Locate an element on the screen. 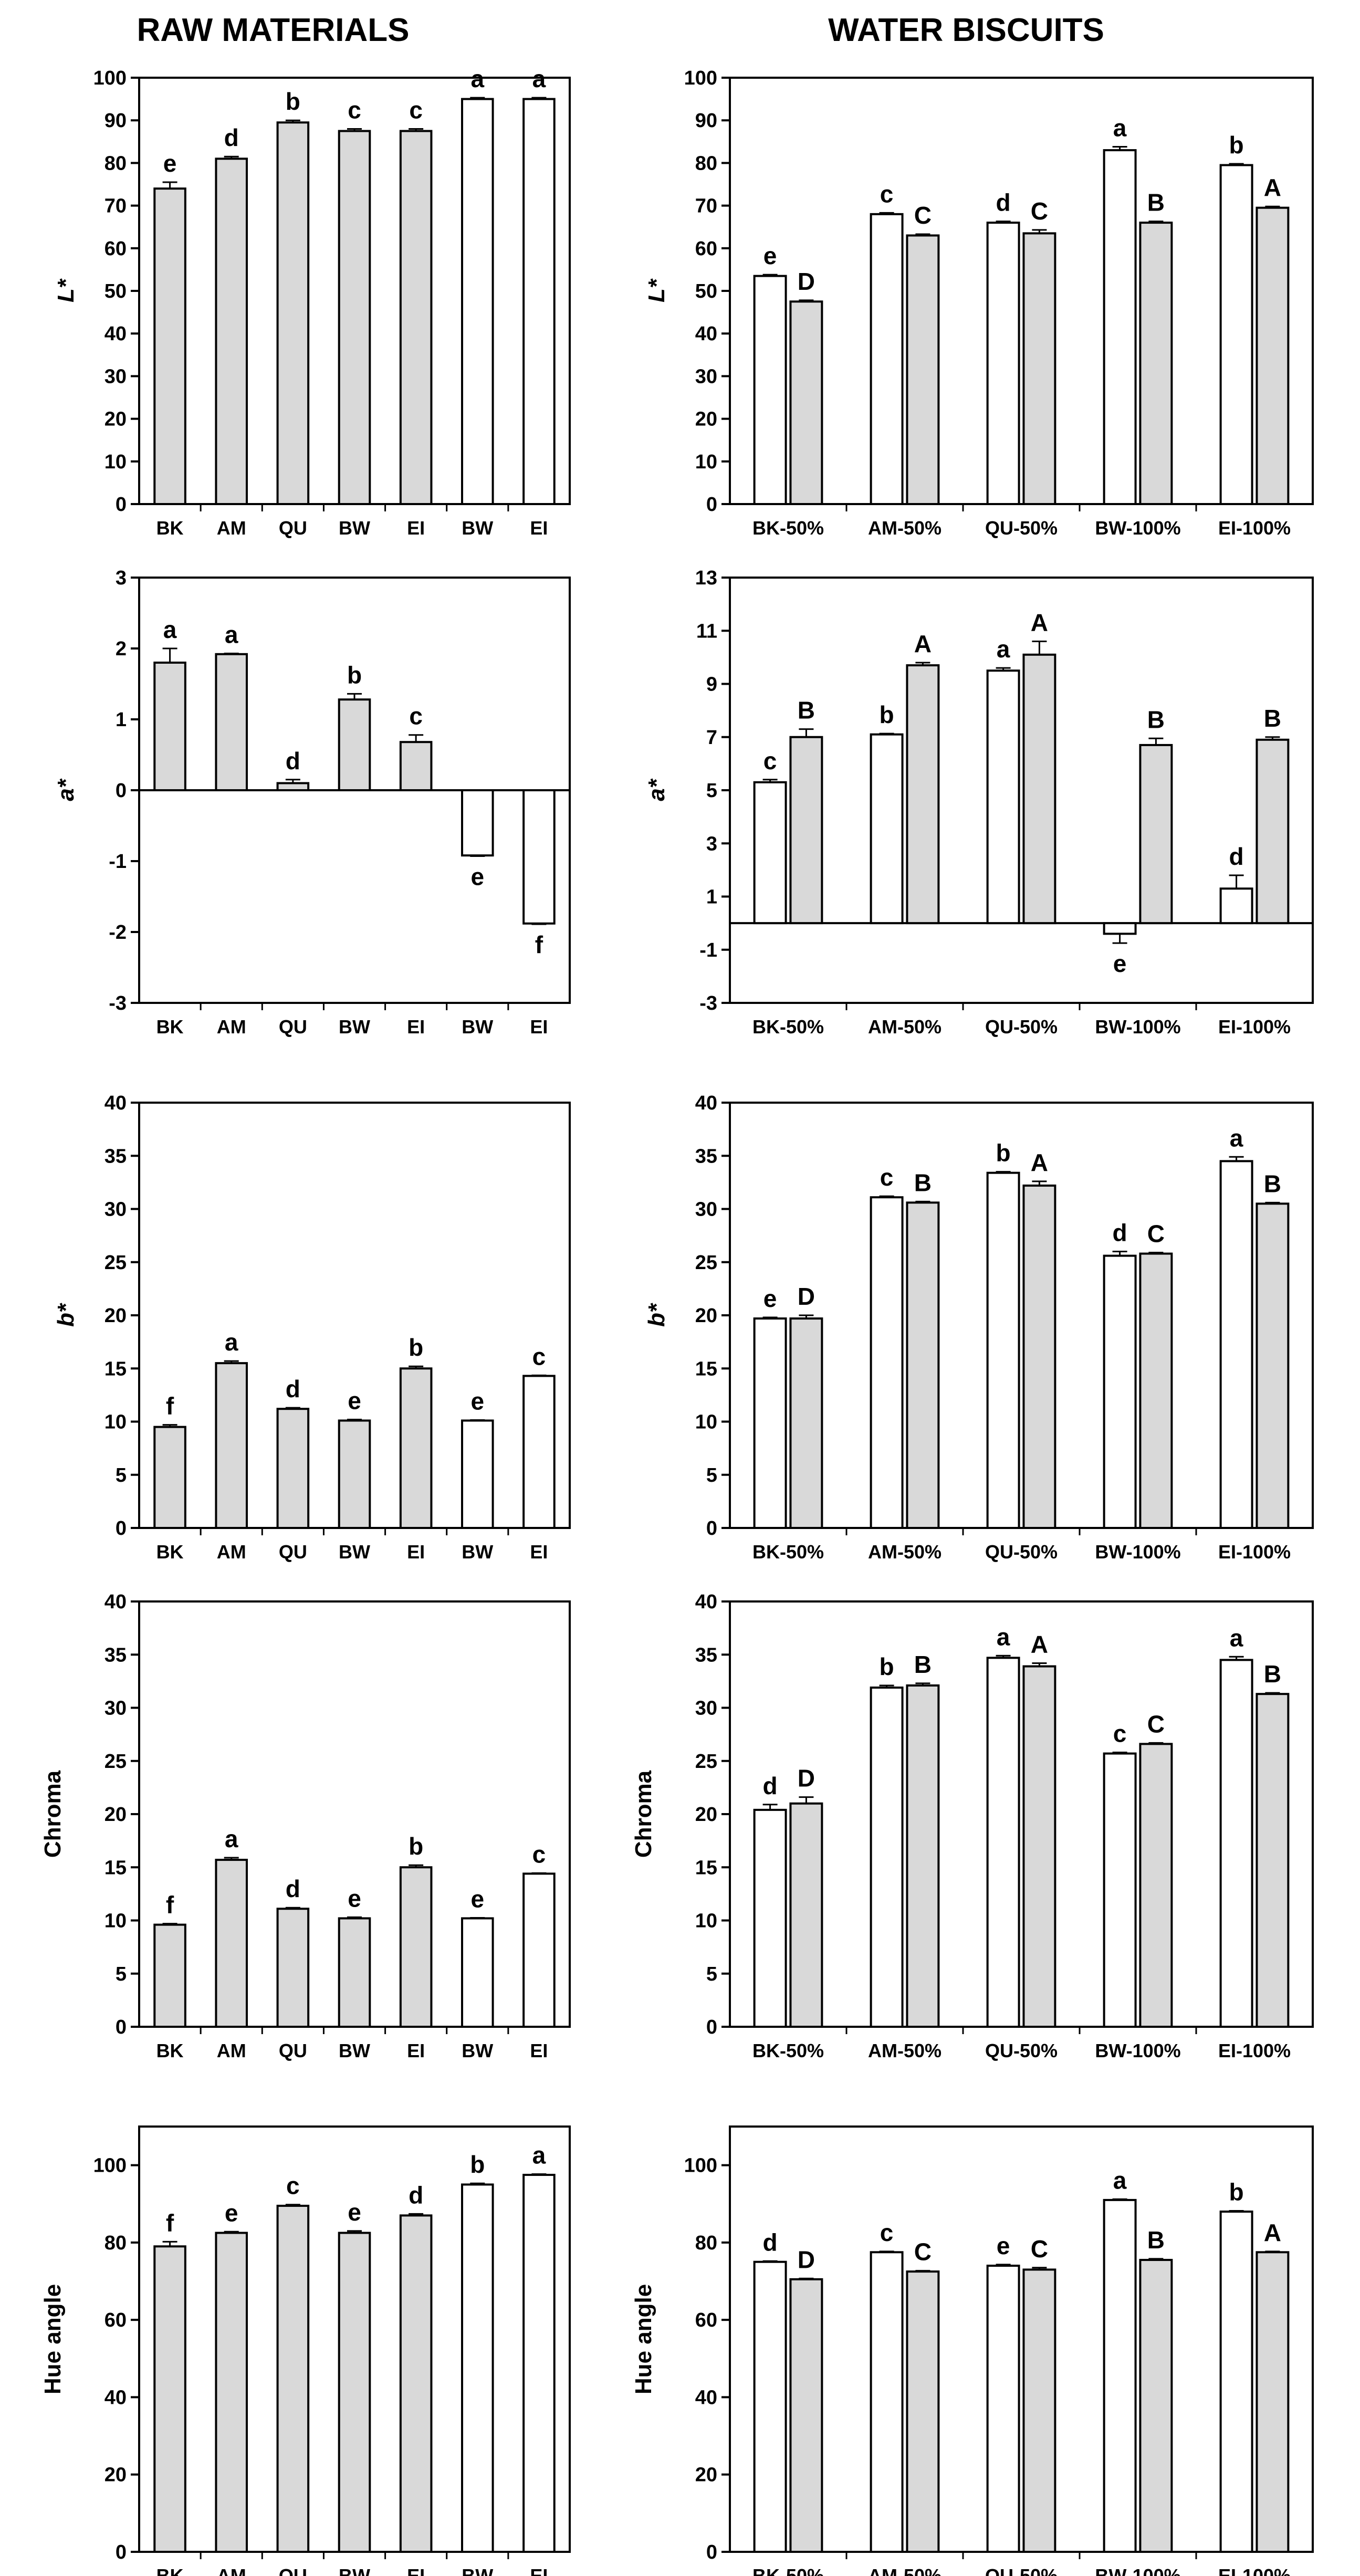  bis-L-letter-label: e is located at coordinates (770, 256).